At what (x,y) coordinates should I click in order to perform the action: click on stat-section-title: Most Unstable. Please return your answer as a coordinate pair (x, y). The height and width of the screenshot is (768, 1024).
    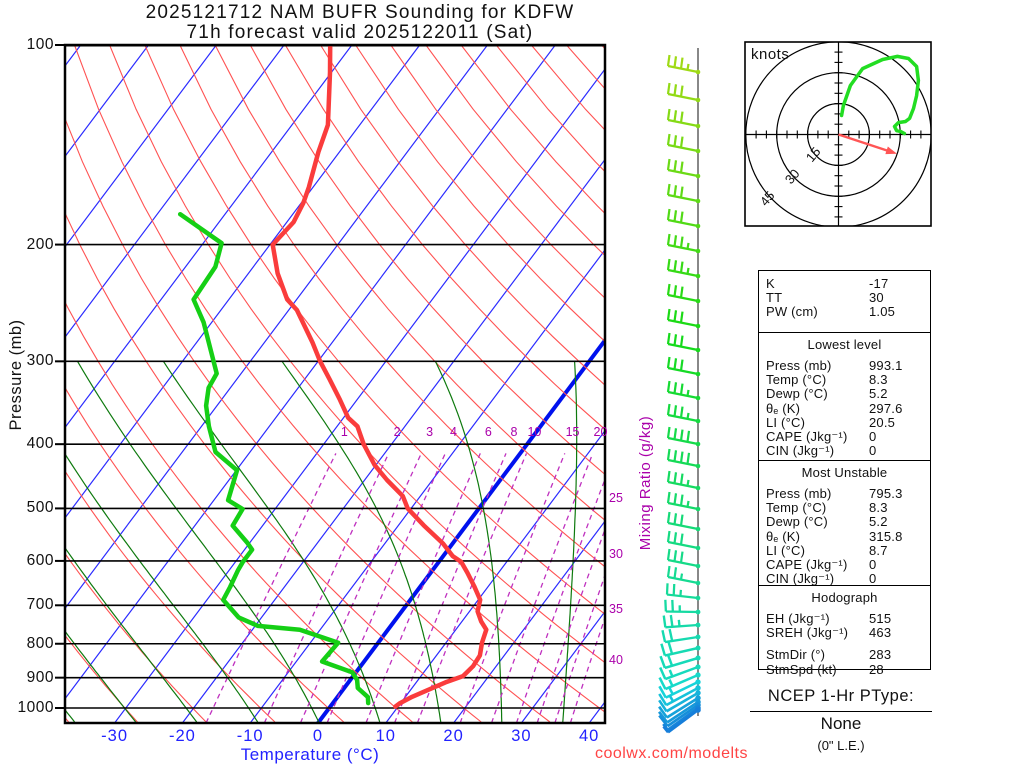
    Looking at the image, I should click on (844, 472).